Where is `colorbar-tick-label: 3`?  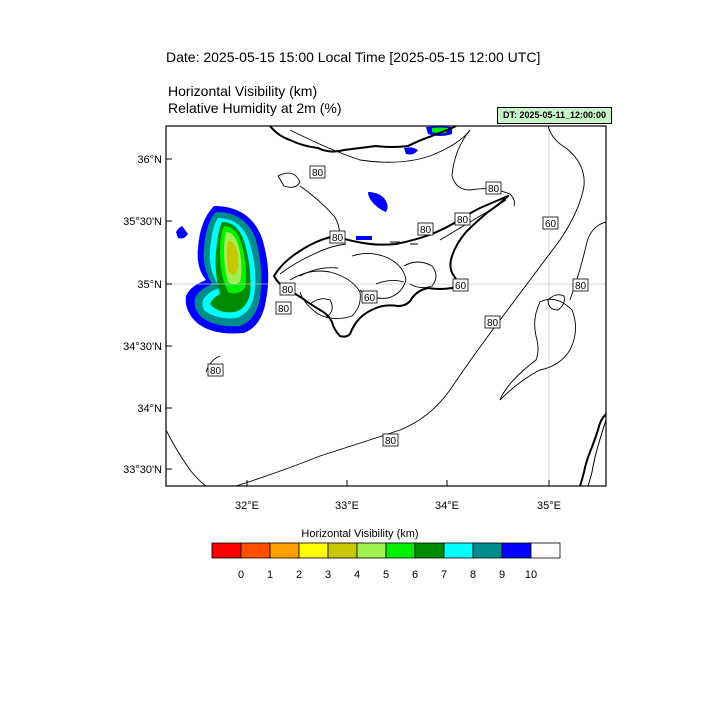
colorbar-tick-label: 3 is located at coordinates (328, 575).